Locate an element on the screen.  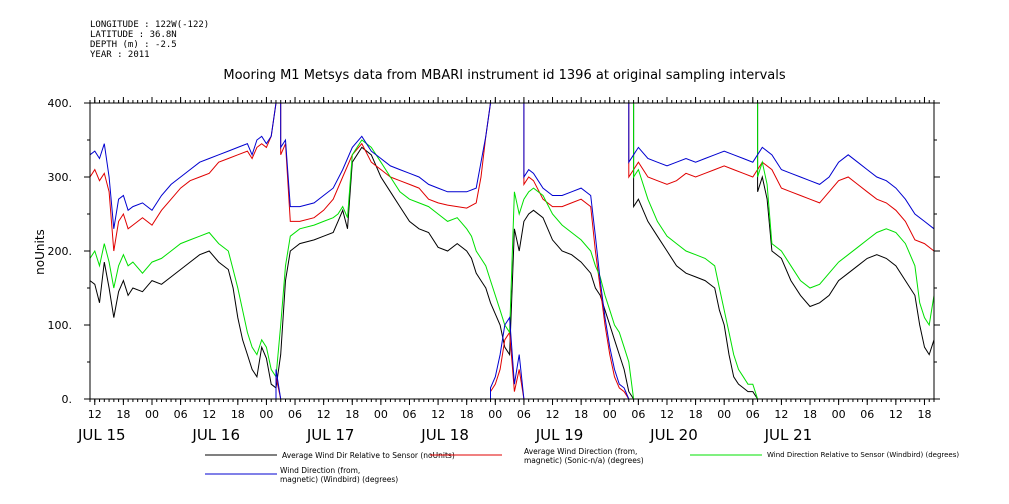
y-tick-label: 0. is located at coordinates (67, 399).